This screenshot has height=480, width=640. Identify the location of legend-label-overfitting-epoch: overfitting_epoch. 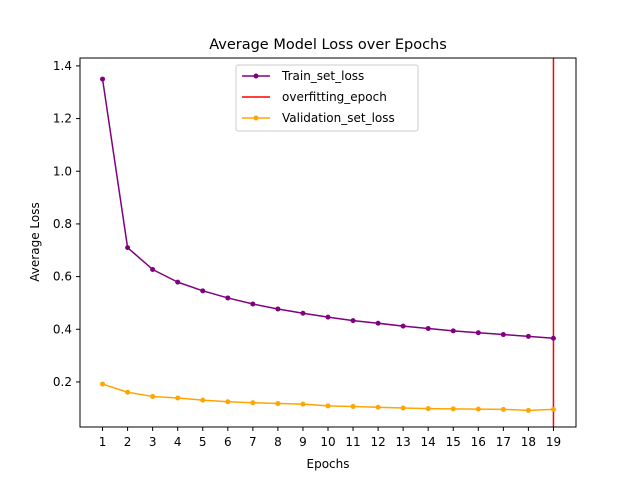
(334, 97).